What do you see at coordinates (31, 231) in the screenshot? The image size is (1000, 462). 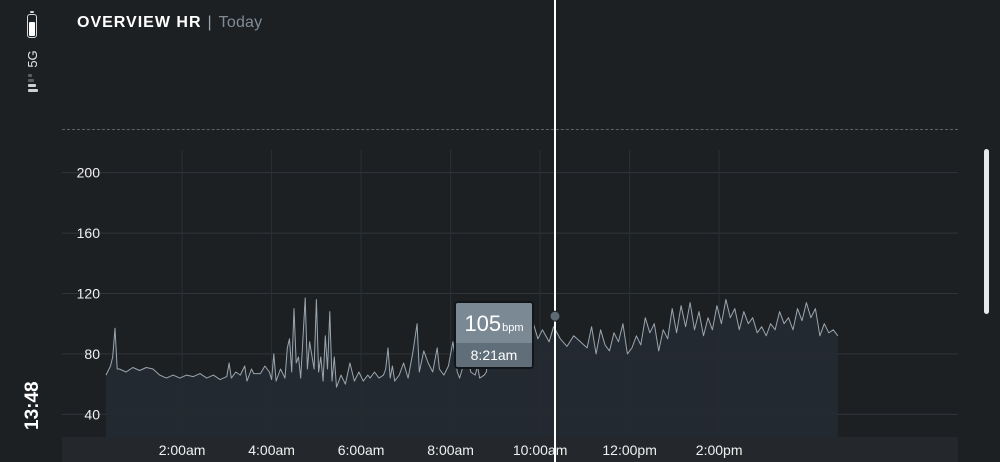 I see `status-bar: 5G 13:48` at bounding box center [31, 231].